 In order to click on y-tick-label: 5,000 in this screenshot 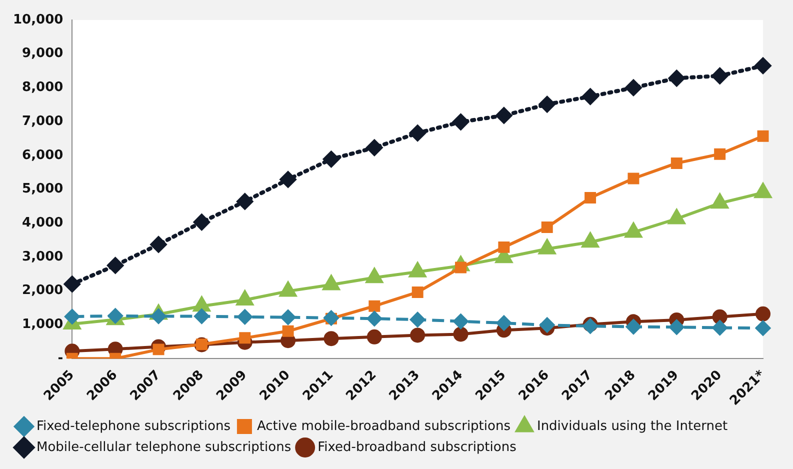, I will do `click(43, 189)`.